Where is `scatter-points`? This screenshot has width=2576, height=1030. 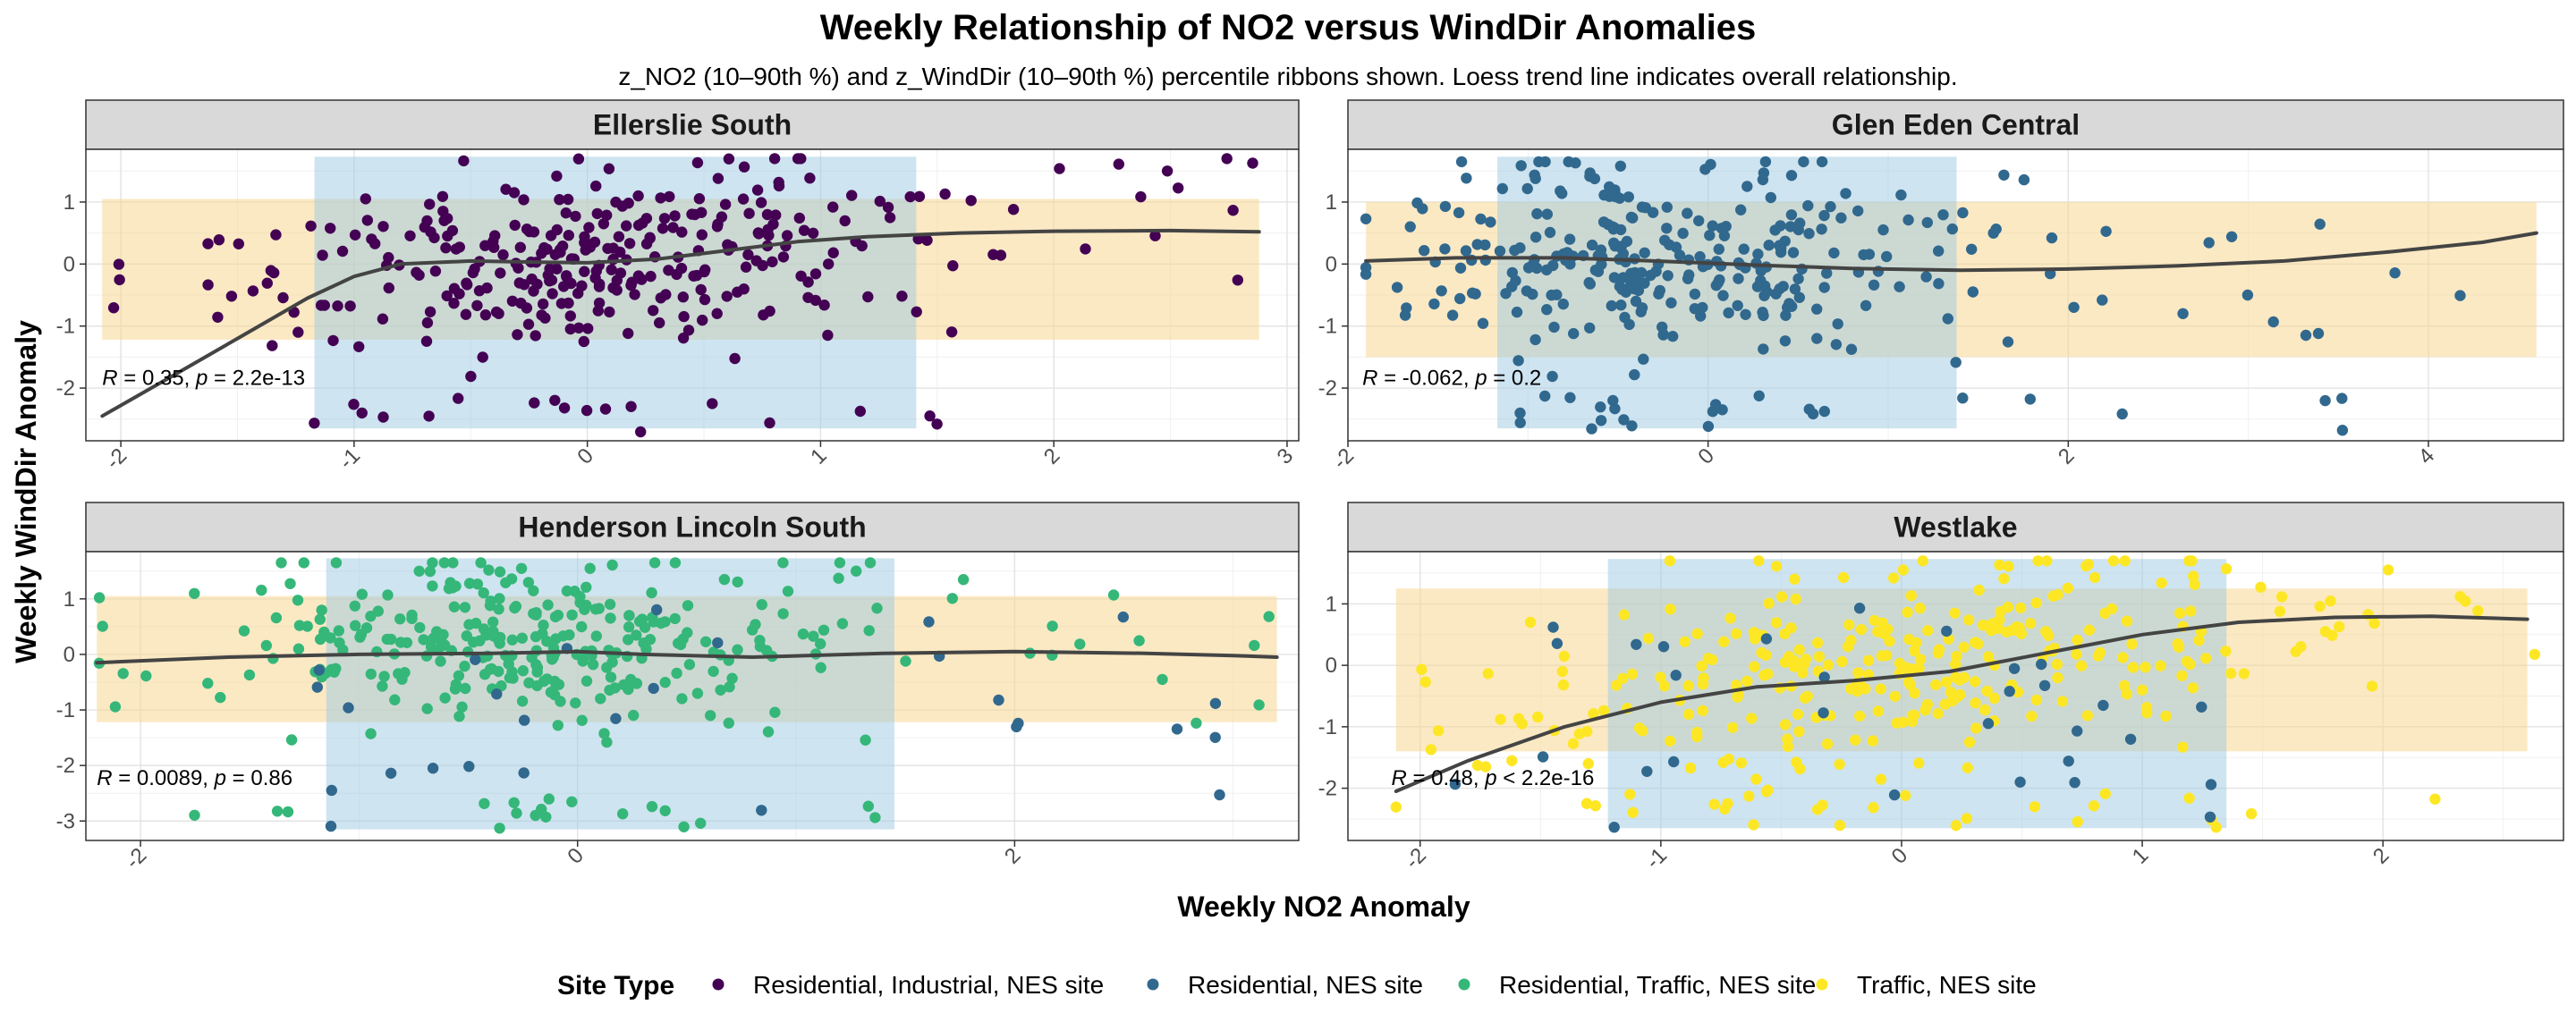 scatter-points is located at coordinates (1913, 296).